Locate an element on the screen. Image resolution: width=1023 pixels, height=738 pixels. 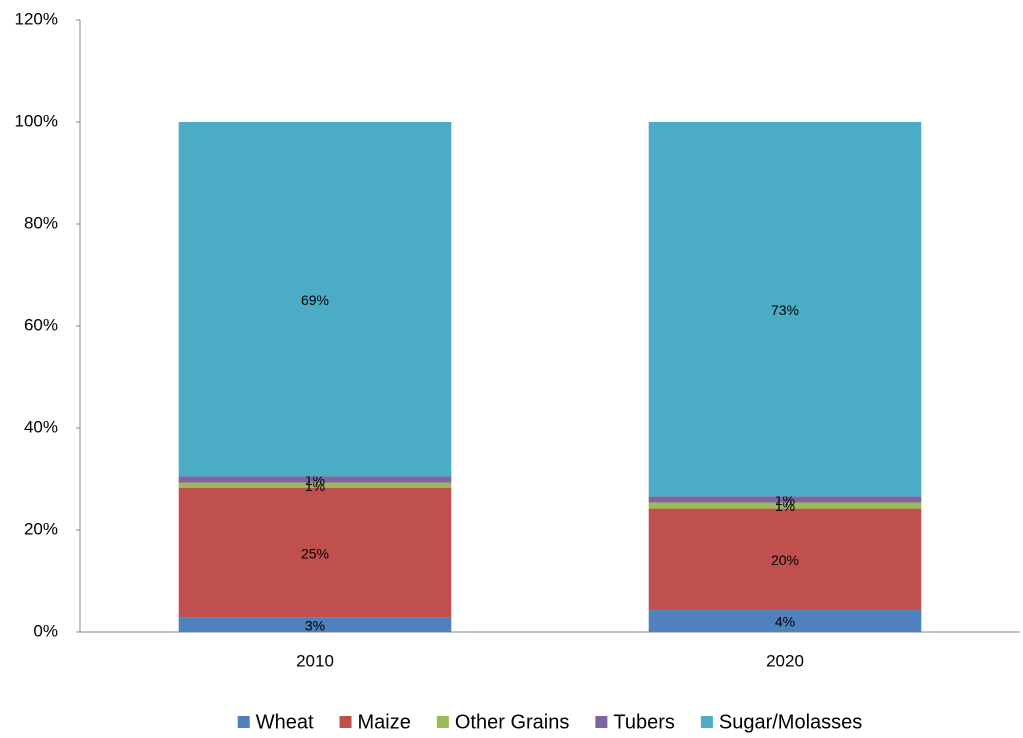
legend-label: Wheat is located at coordinates (285, 722).